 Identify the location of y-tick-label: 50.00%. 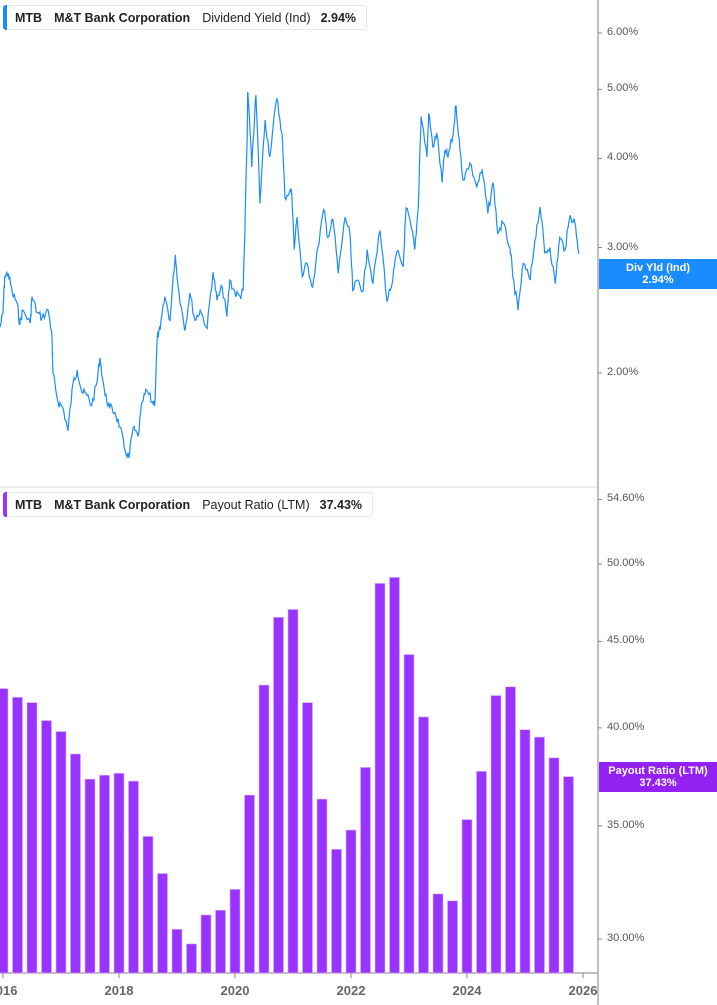
(626, 563).